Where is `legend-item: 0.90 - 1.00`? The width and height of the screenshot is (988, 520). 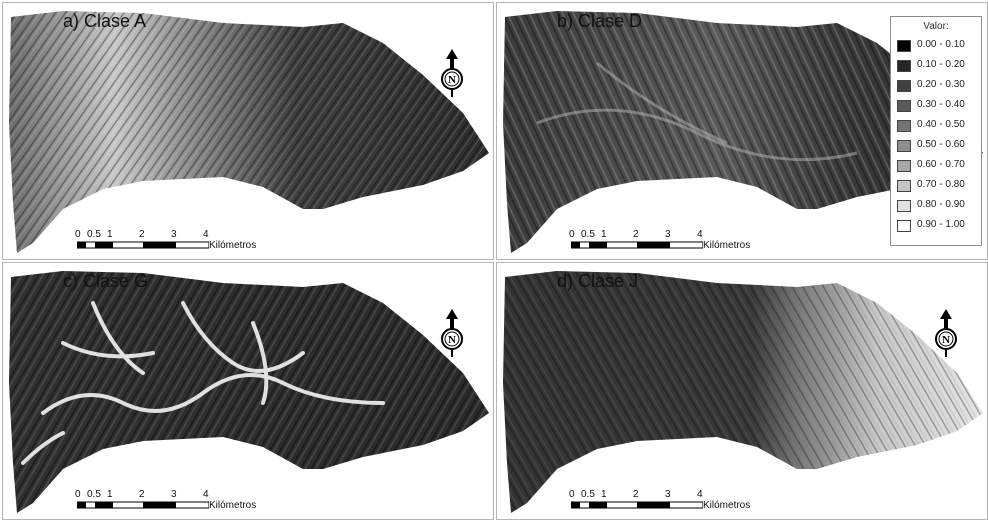
legend-item: 0.90 - 1.00 is located at coordinates (939, 226).